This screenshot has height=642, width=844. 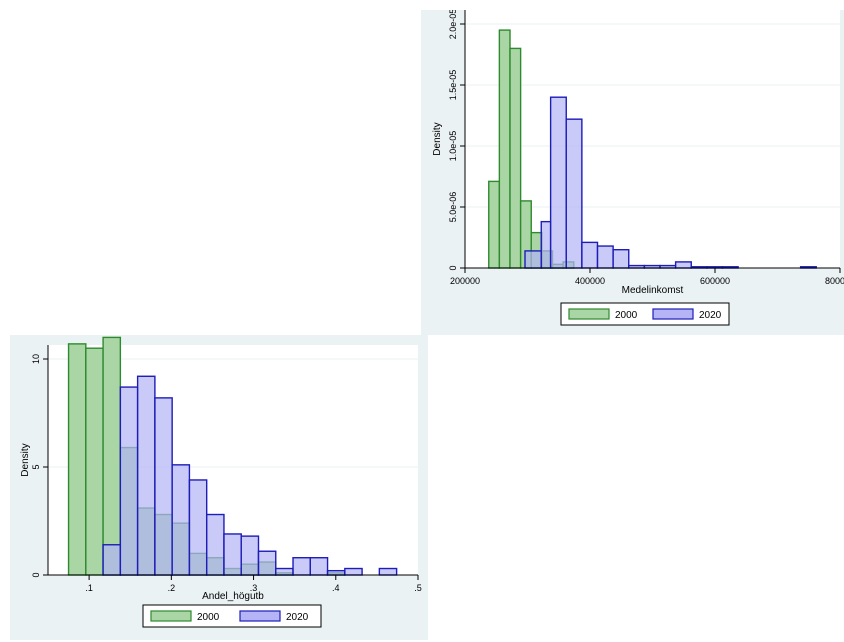 I want to click on x-tick-label-4: .5, so click(x=418, y=588).